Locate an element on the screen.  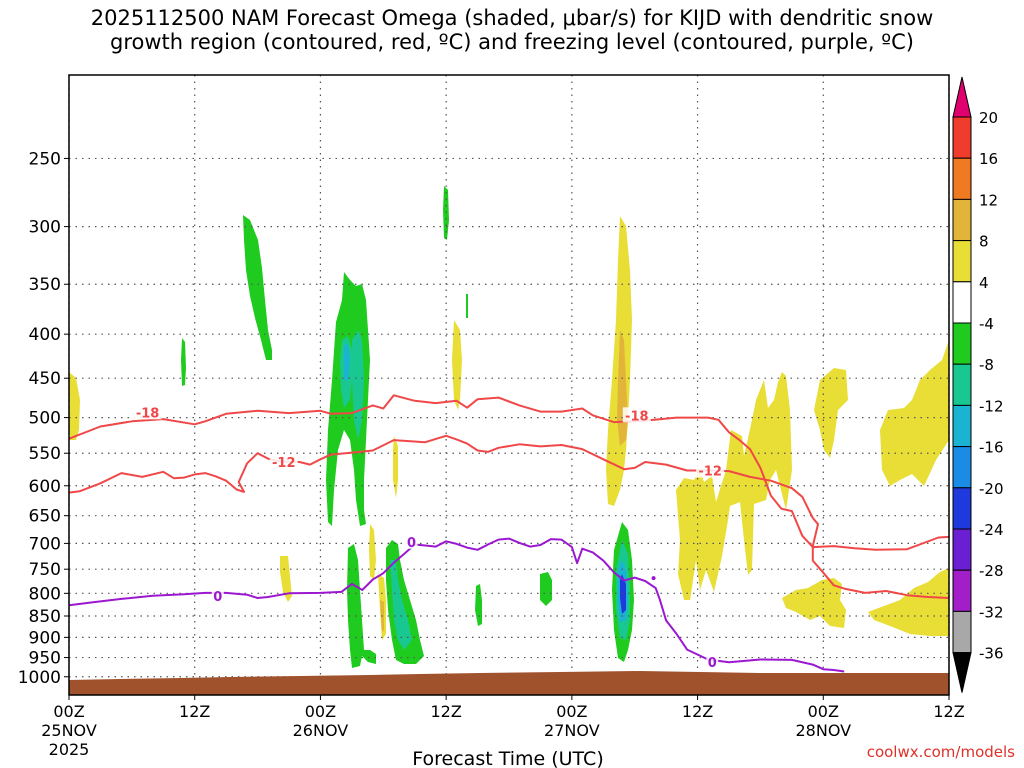
y-tick-label: 350 is located at coordinates (45, 285).